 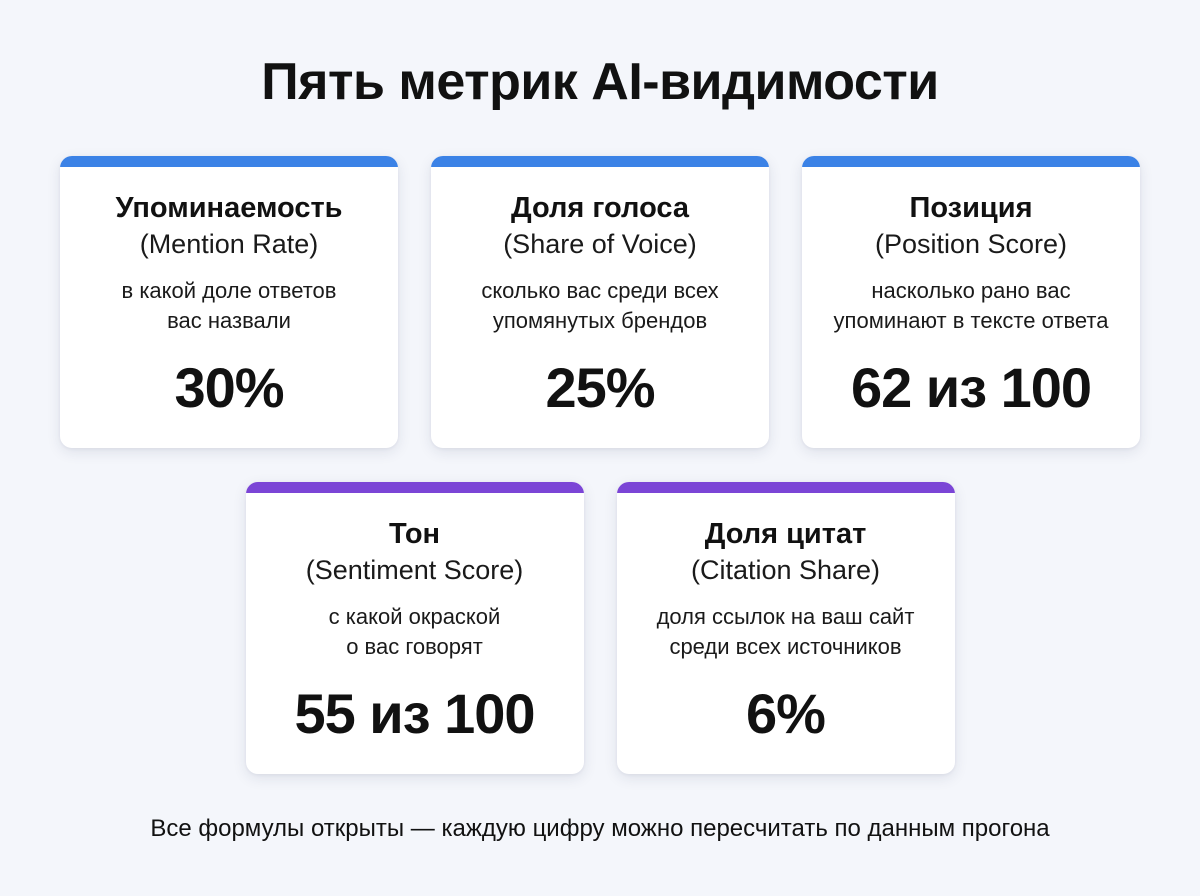 I want to click on card-description-line: о вас говорят, so click(x=414, y=646).